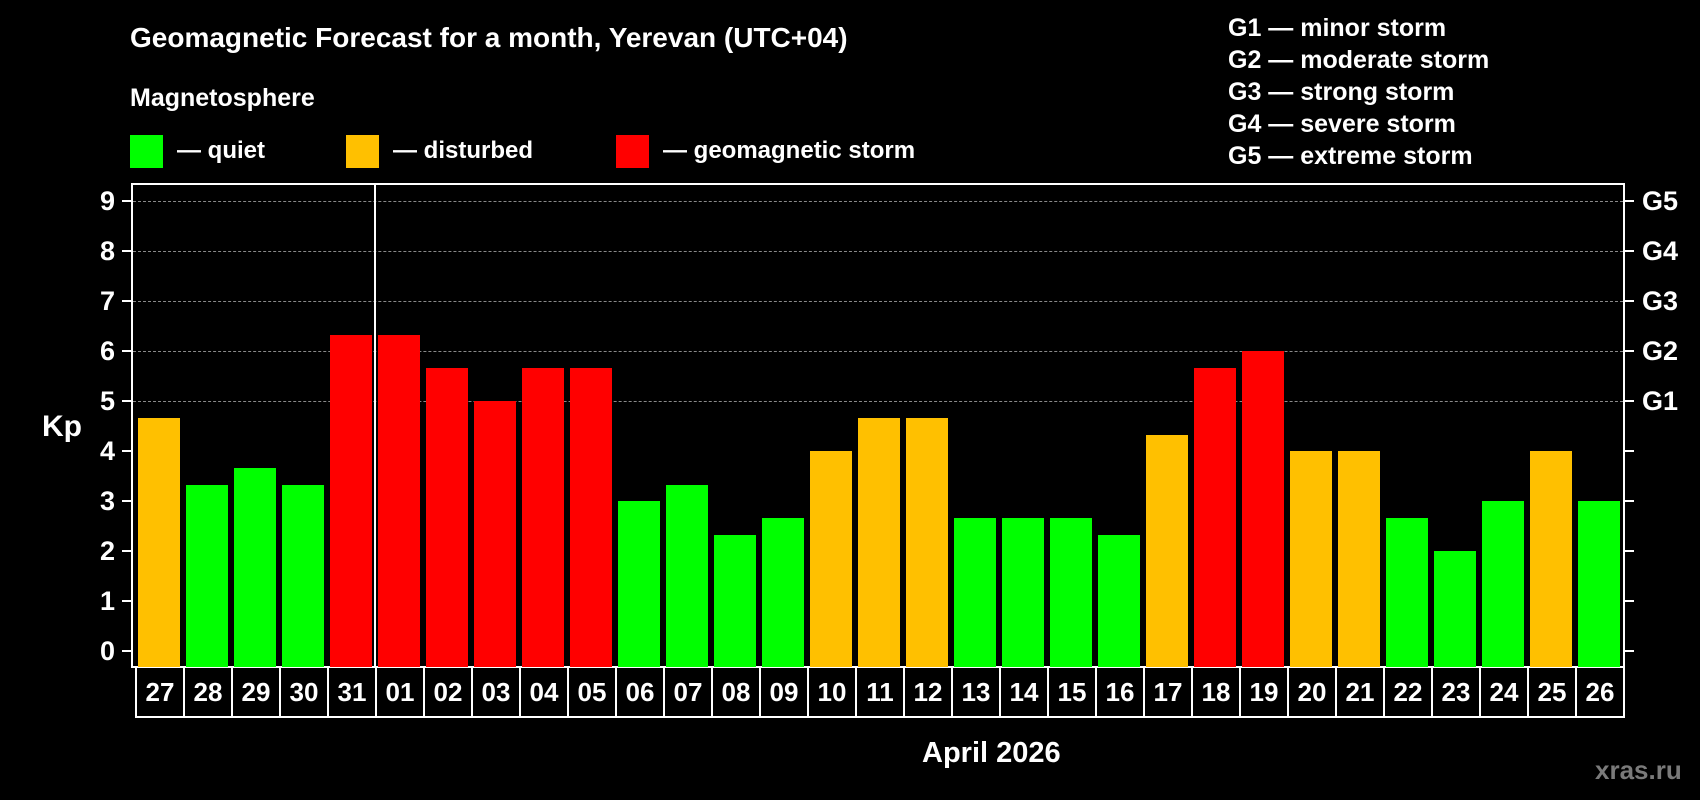 Image resolution: width=1700 pixels, height=800 pixels. Describe the element at coordinates (107, 351) in the screenshot. I see `y-tick-label: 6` at that location.